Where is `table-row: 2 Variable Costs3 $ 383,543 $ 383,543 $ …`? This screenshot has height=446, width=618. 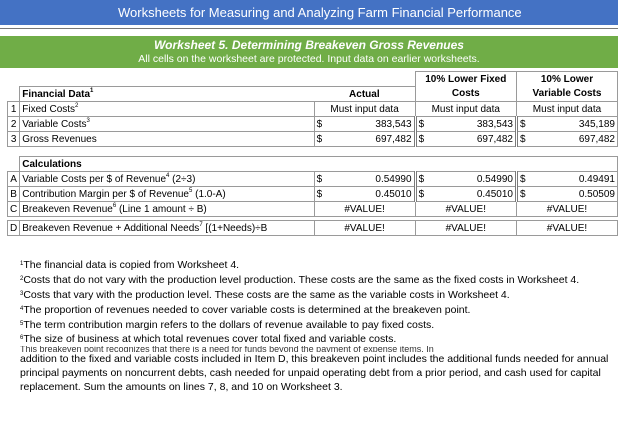
table-row: 2 Variable Costs3 $ 383,543 $ 383,543 $ … is located at coordinates (312, 124).